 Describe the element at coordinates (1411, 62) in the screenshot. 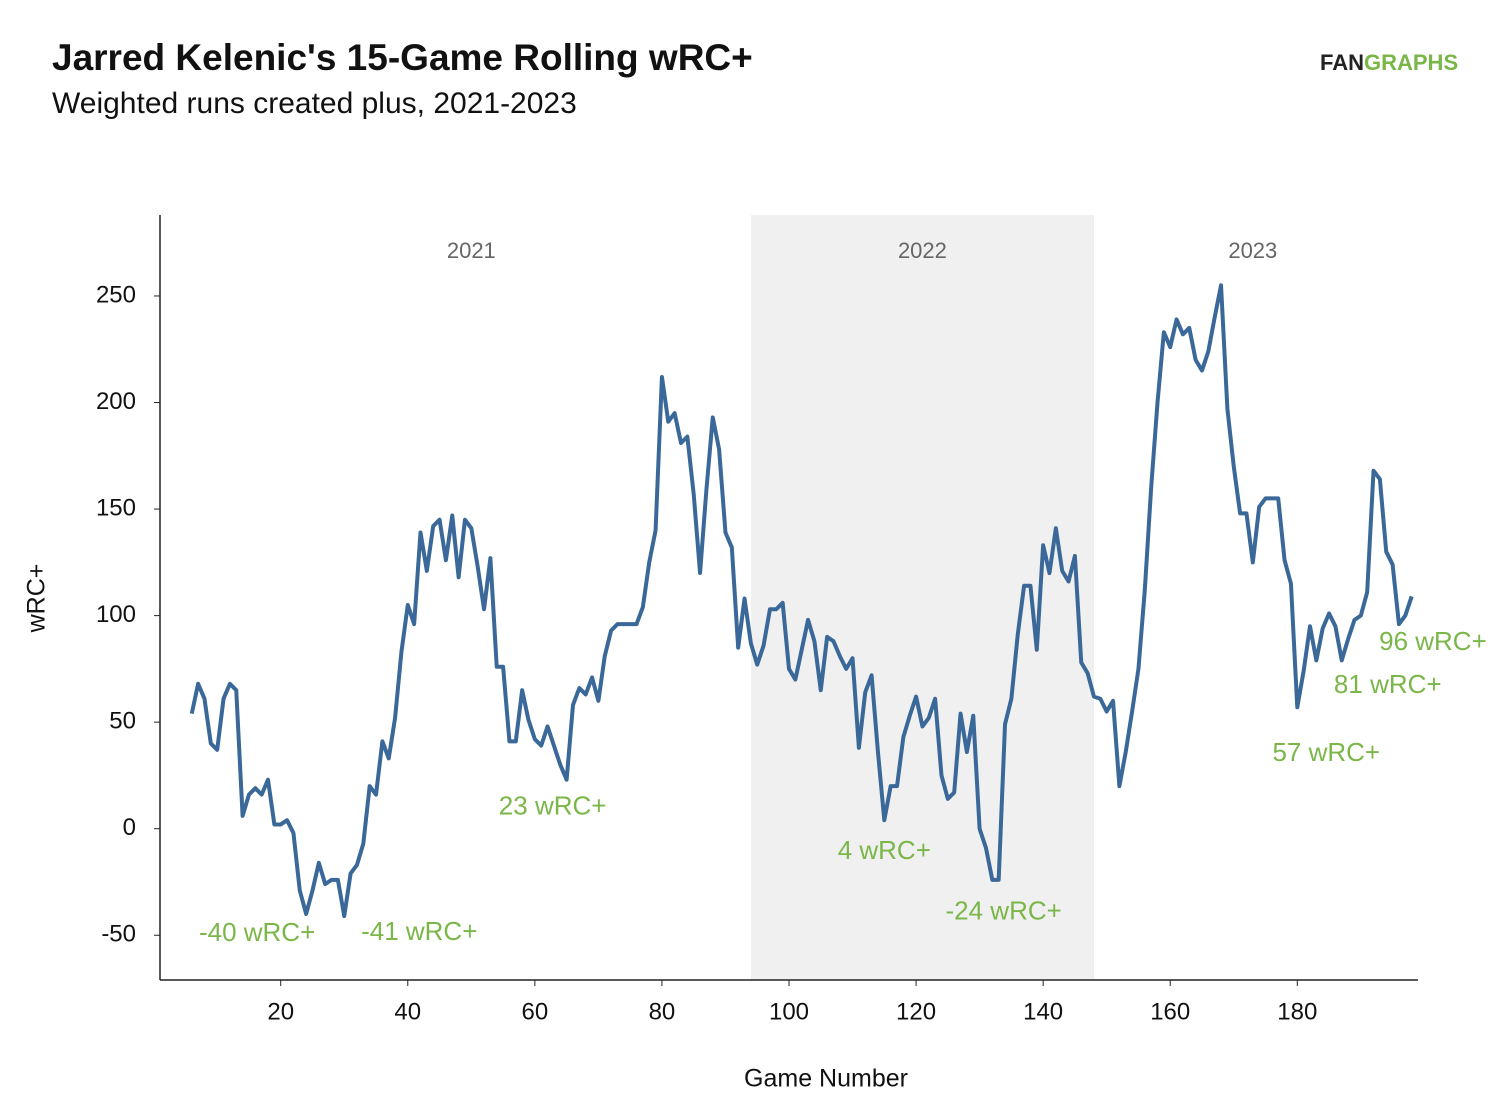

I see `logo-part: GRAPHS` at that location.